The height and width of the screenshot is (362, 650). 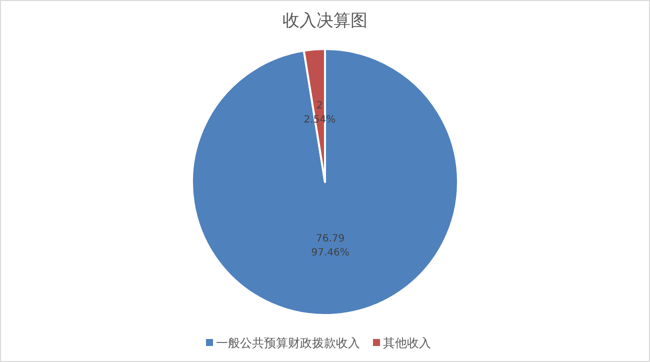 What do you see at coordinates (407, 343) in the screenshot?
I see `legend-label: 其他收入` at bounding box center [407, 343].